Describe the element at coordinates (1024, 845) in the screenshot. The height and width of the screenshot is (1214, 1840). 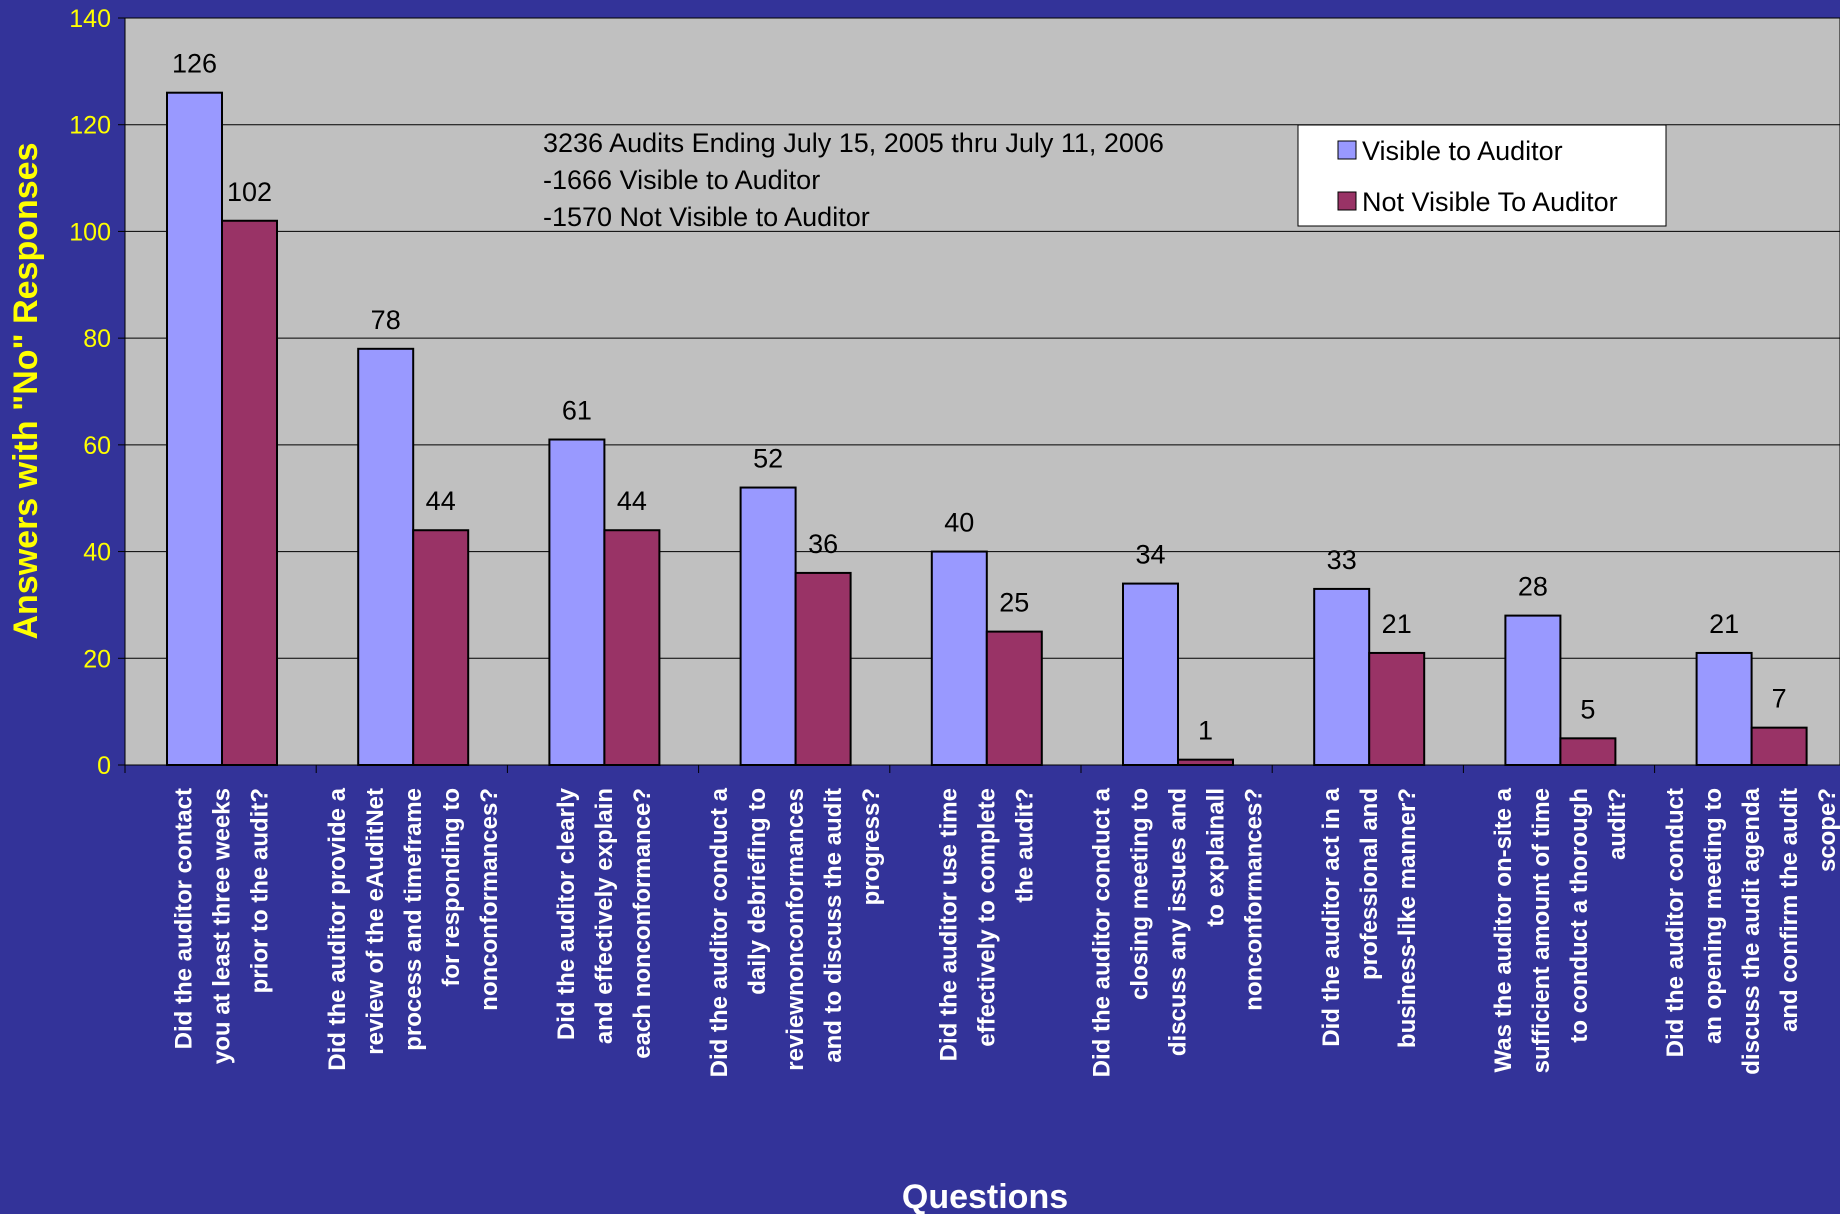
I see `category-label-line: the audit?` at that location.